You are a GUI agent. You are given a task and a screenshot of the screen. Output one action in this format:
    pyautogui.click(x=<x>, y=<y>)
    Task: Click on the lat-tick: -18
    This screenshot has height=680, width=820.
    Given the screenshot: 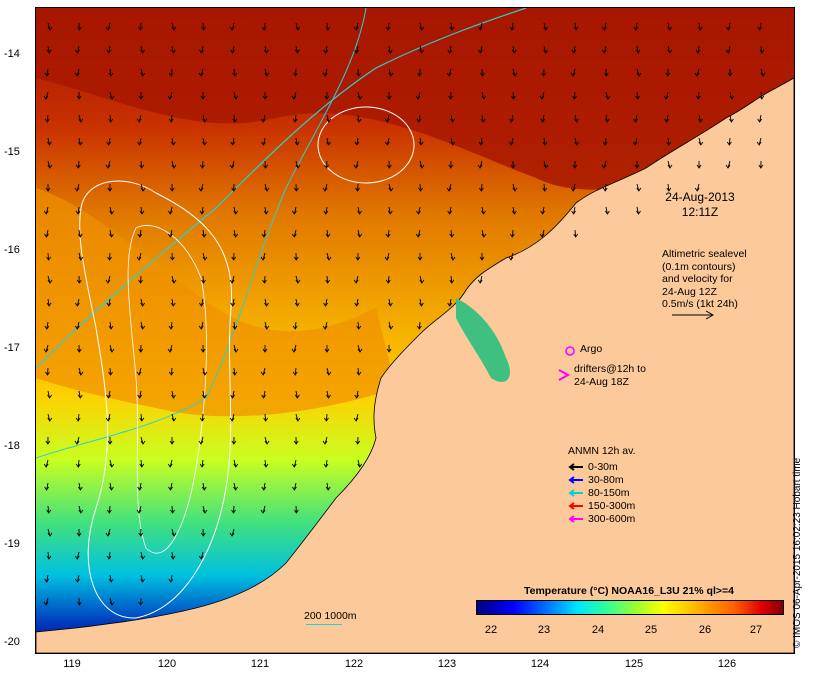 What is the action you would take?
    pyautogui.click(x=12, y=446)
    